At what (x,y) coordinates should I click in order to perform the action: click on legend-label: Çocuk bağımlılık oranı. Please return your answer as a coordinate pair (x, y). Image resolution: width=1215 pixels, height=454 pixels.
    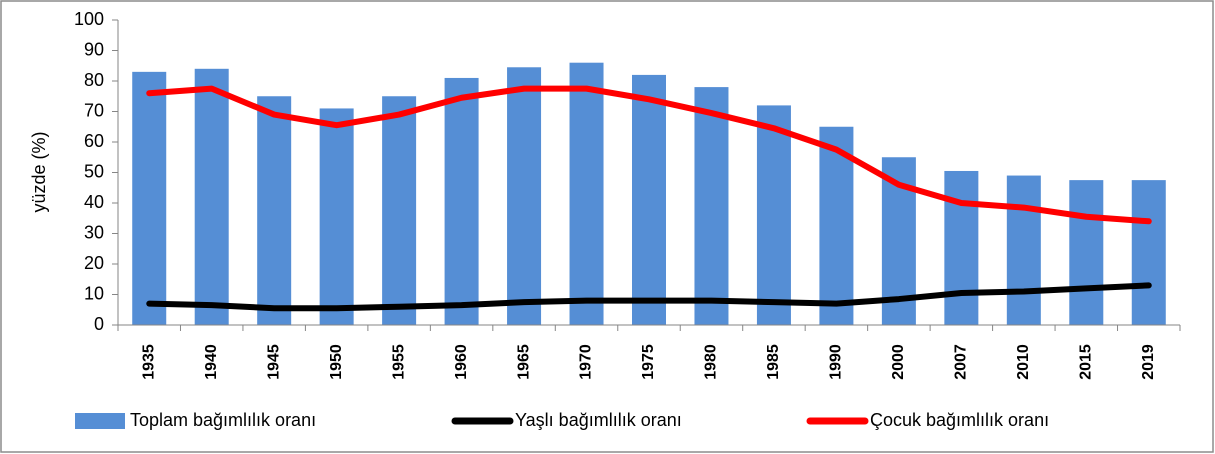
    Looking at the image, I should click on (959, 420).